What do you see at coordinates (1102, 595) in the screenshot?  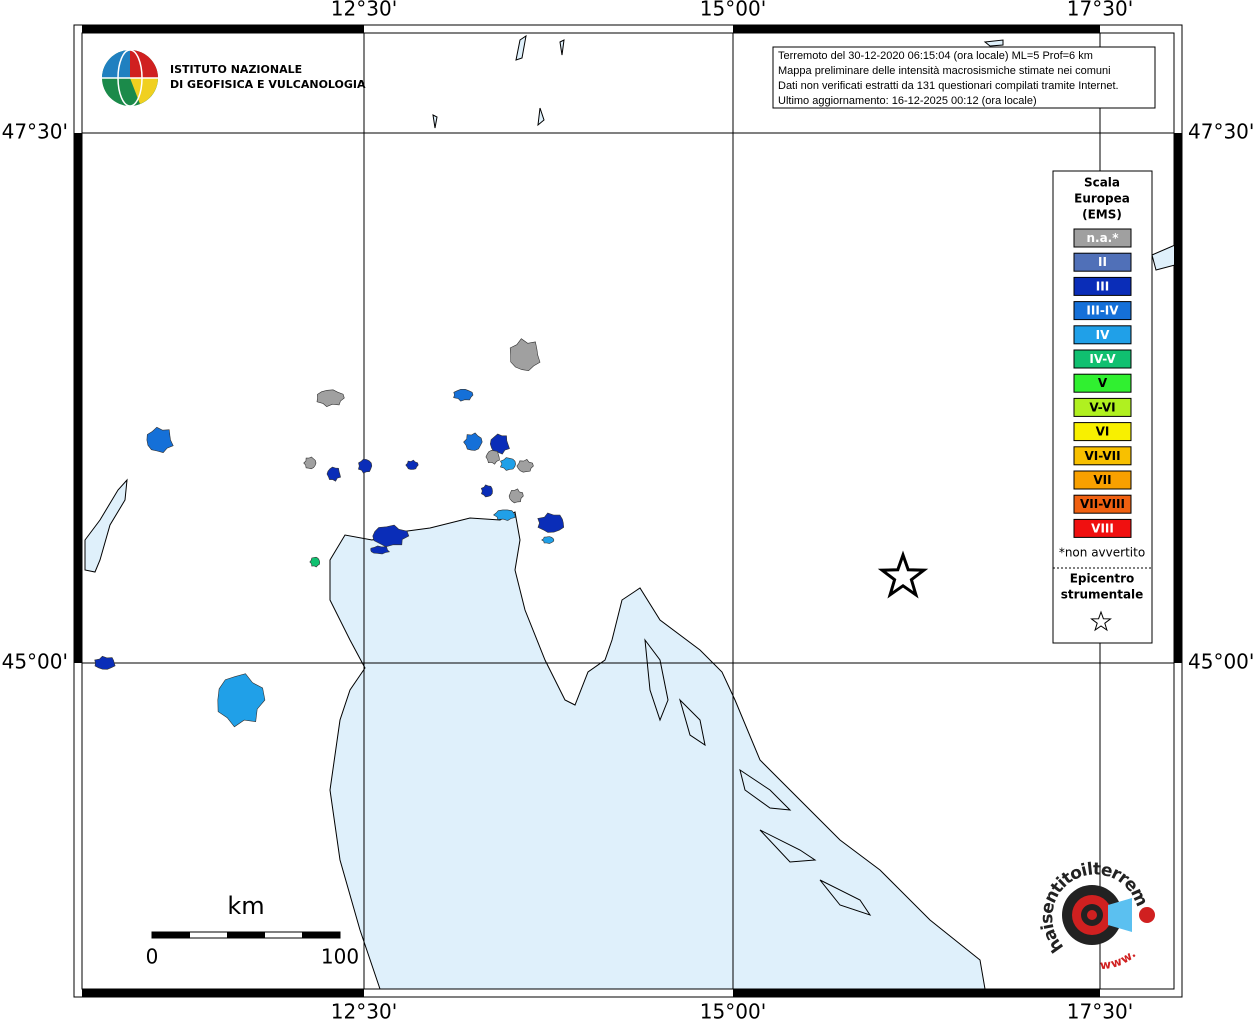 I see `epicenter-title: strumentale` at bounding box center [1102, 595].